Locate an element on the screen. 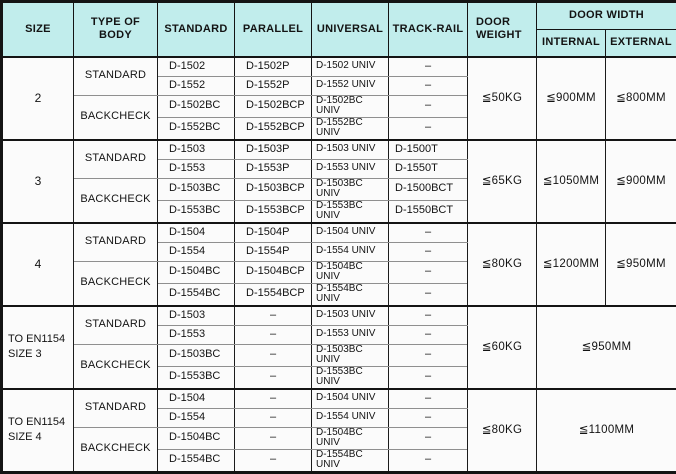  parallel-model-cell: D-1504P is located at coordinates (273, 233).